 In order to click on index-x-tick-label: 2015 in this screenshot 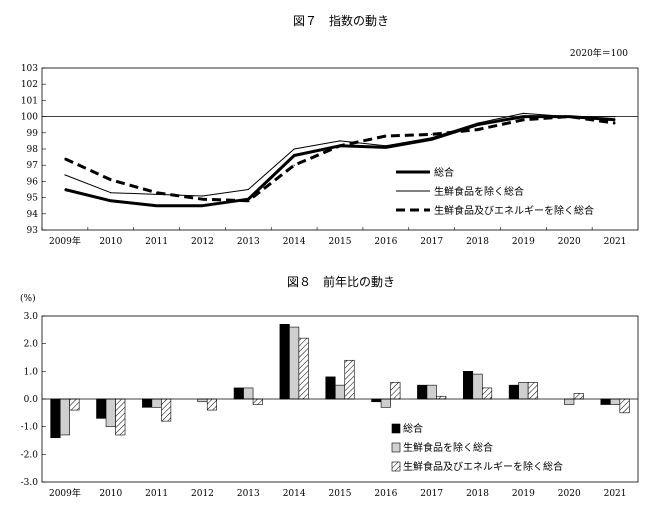, I will do `click(340, 242)`.